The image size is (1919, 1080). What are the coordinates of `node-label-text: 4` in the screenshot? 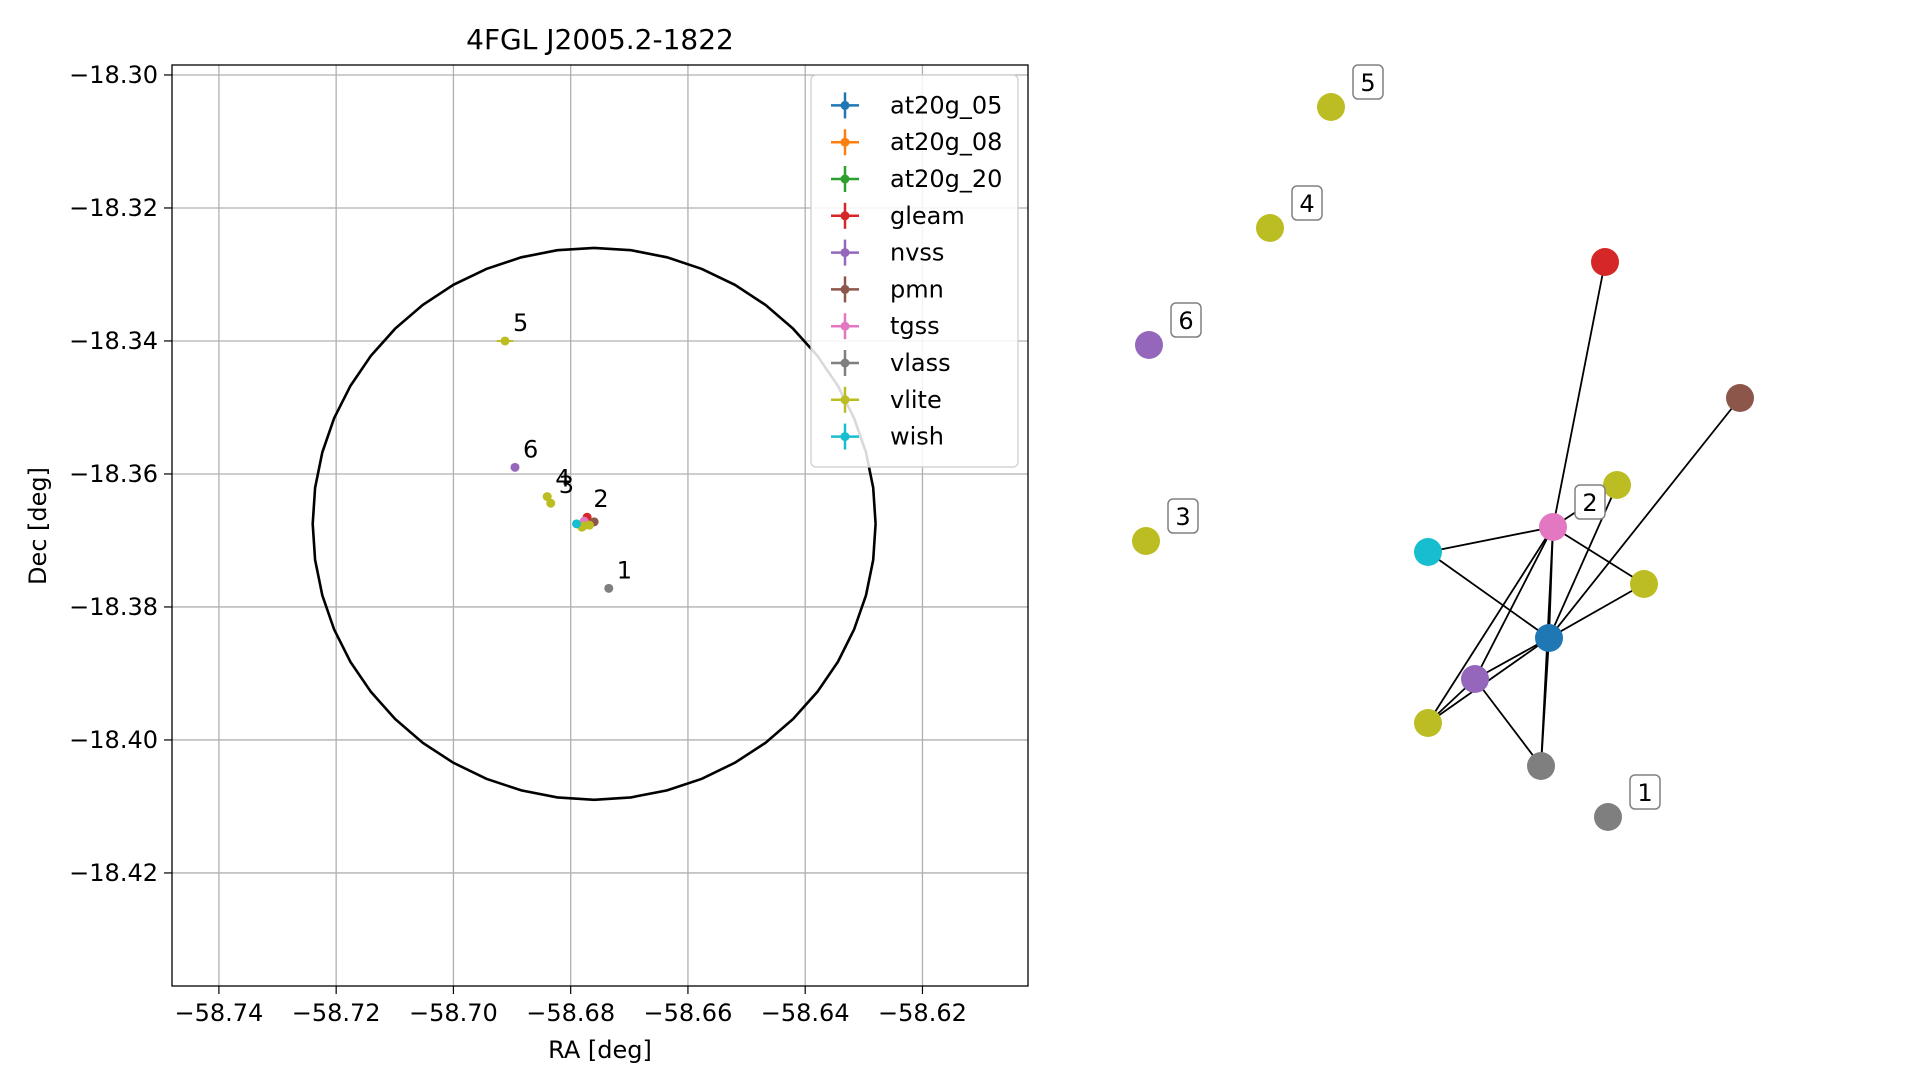 It's located at (1306, 204).